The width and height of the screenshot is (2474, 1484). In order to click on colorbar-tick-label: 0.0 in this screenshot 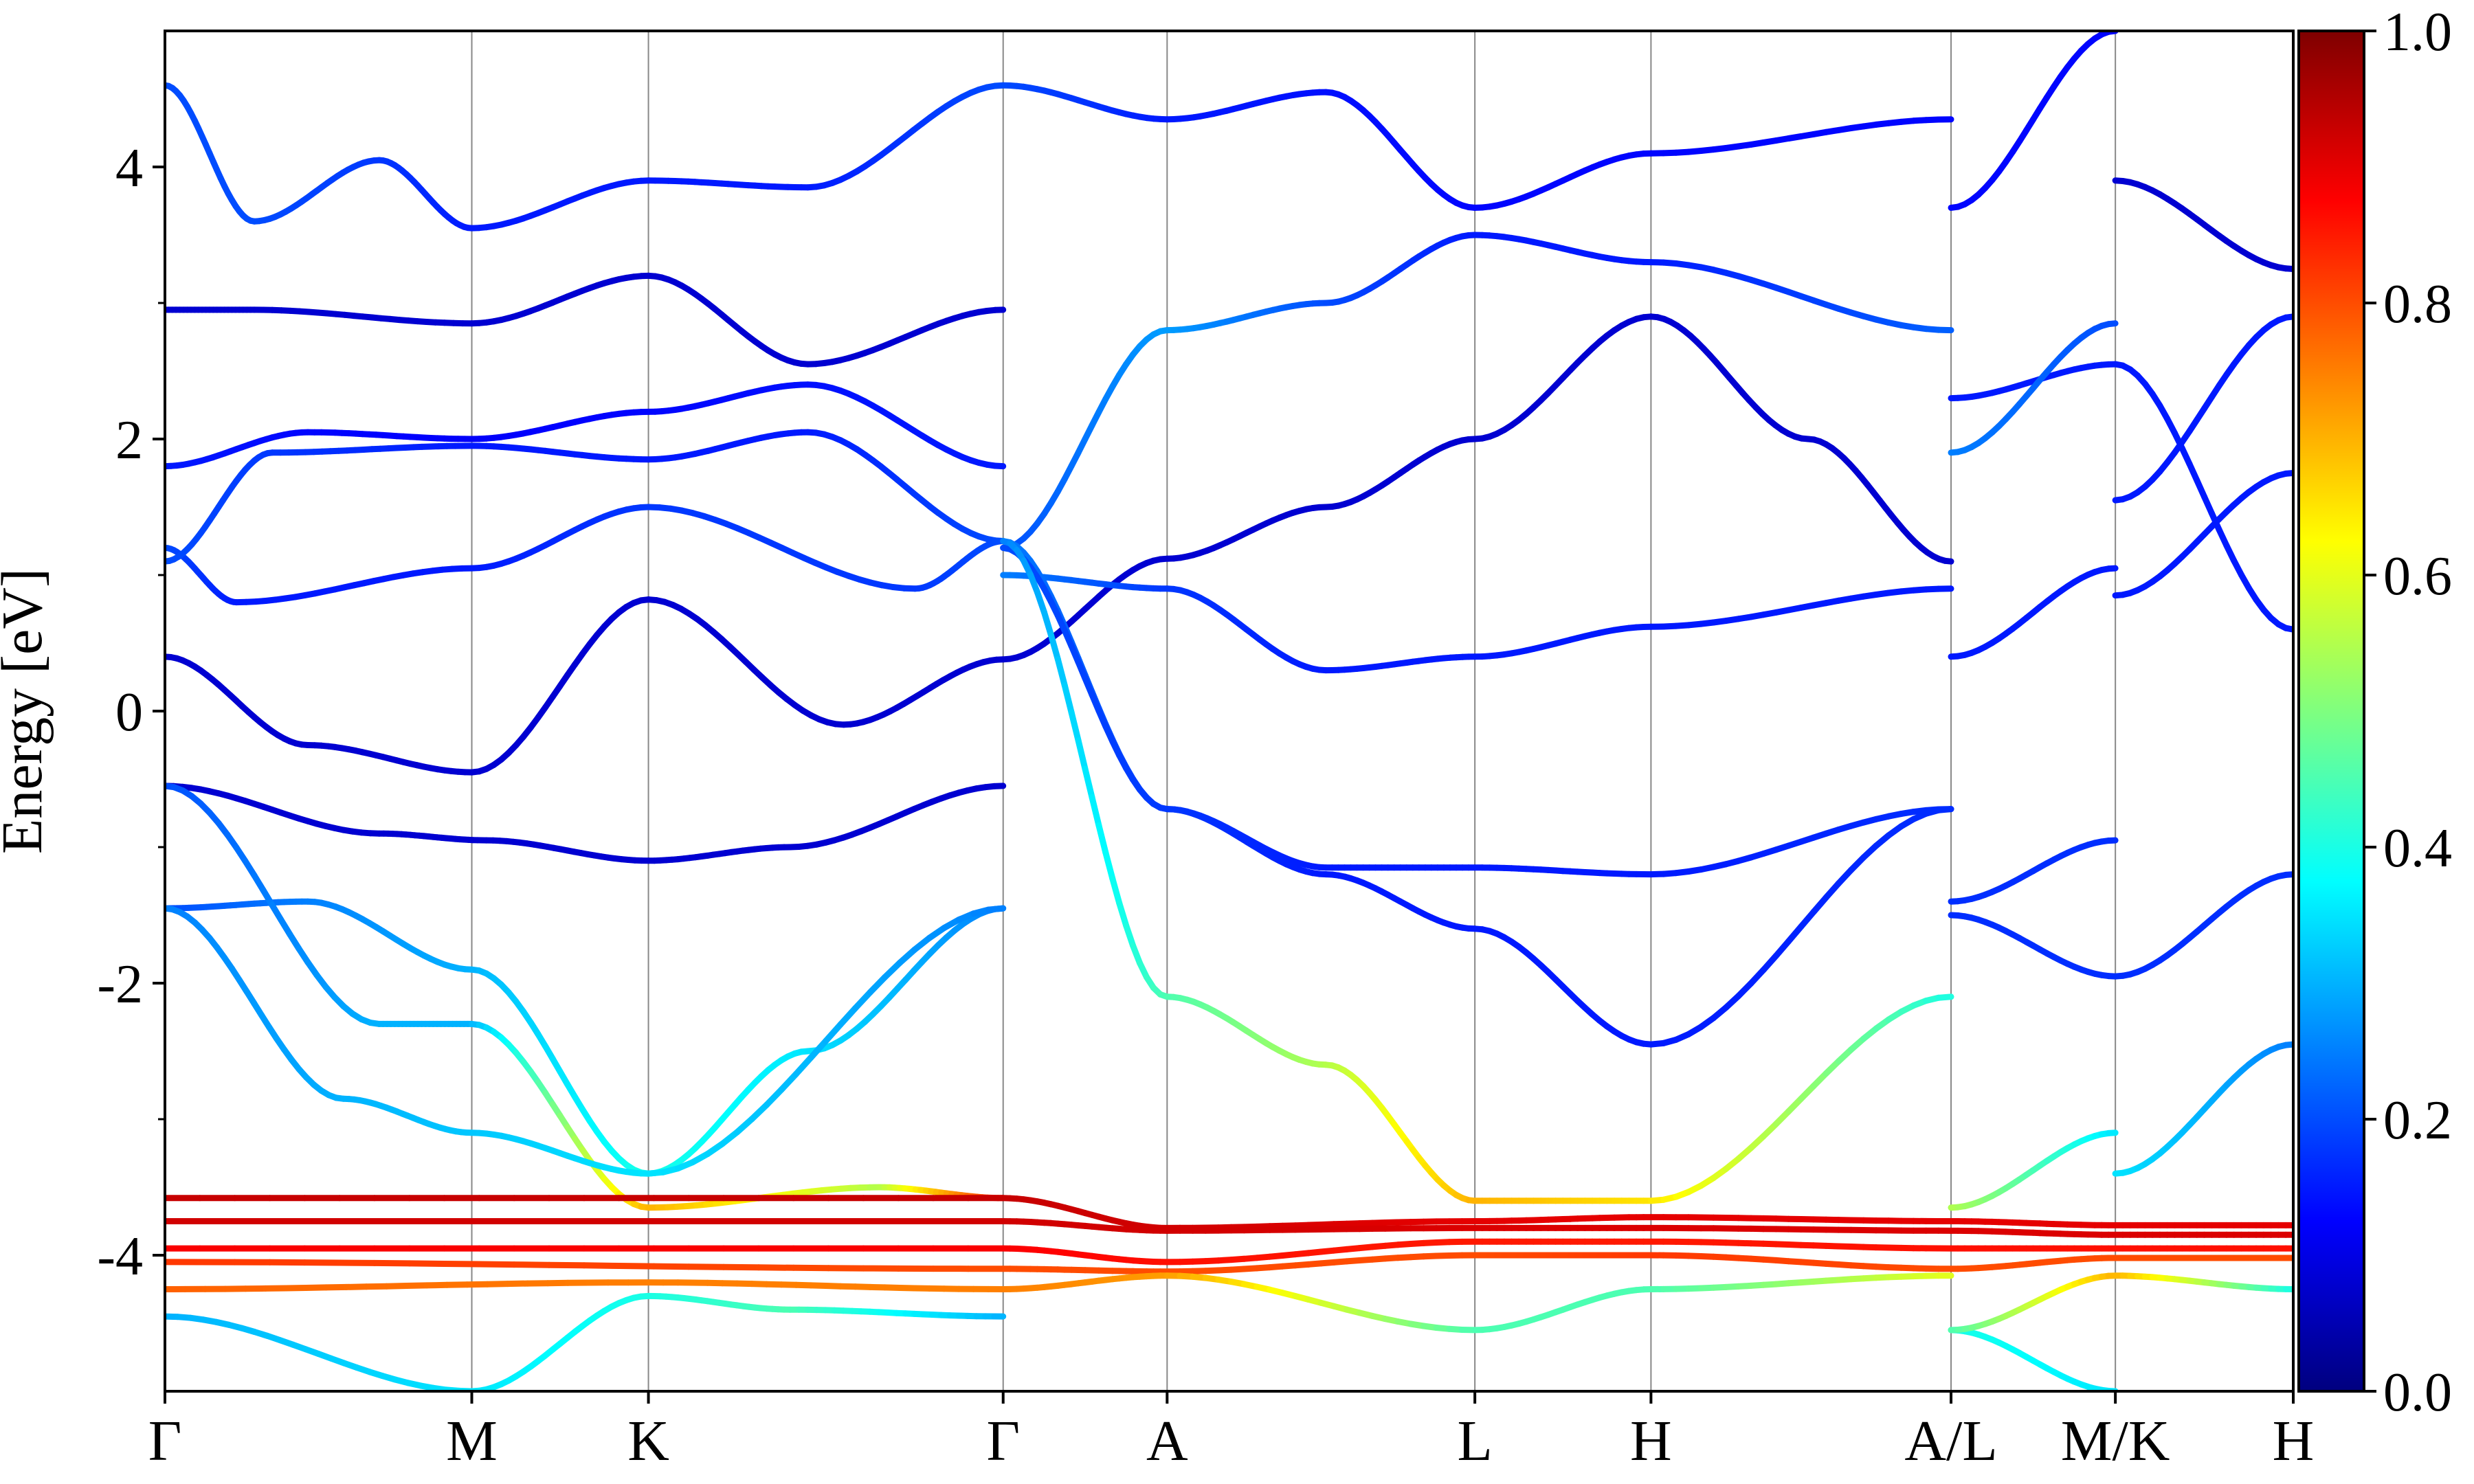, I will do `click(2417, 1392)`.